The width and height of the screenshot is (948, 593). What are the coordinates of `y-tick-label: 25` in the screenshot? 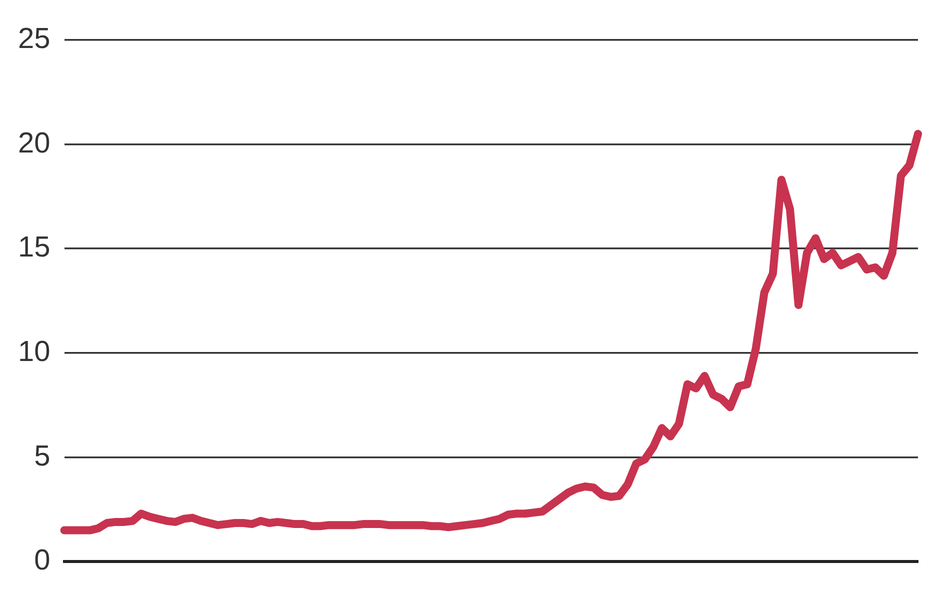 It's located at (34, 39).